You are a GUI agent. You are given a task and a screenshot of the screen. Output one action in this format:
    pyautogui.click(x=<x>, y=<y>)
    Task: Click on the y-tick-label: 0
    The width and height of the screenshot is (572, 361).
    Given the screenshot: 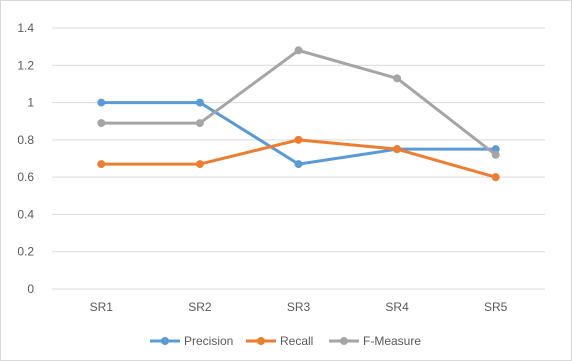 What is the action you would take?
    pyautogui.click(x=30, y=289)
    